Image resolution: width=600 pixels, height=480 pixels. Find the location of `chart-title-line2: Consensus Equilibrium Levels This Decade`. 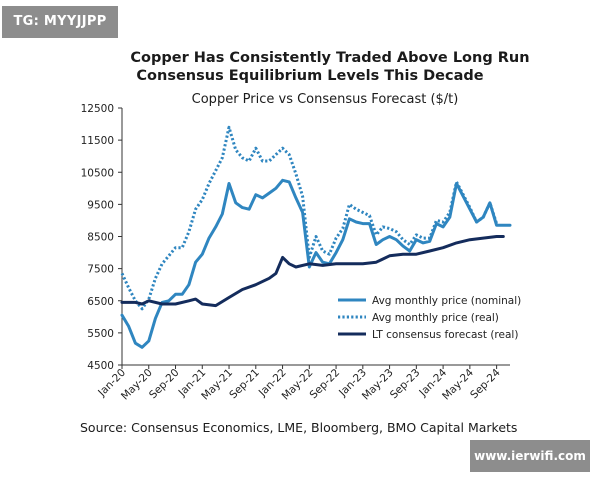

chart-title-line2: Consensus Equilibrium Levels This Decade is located at coordinates (310, 76).